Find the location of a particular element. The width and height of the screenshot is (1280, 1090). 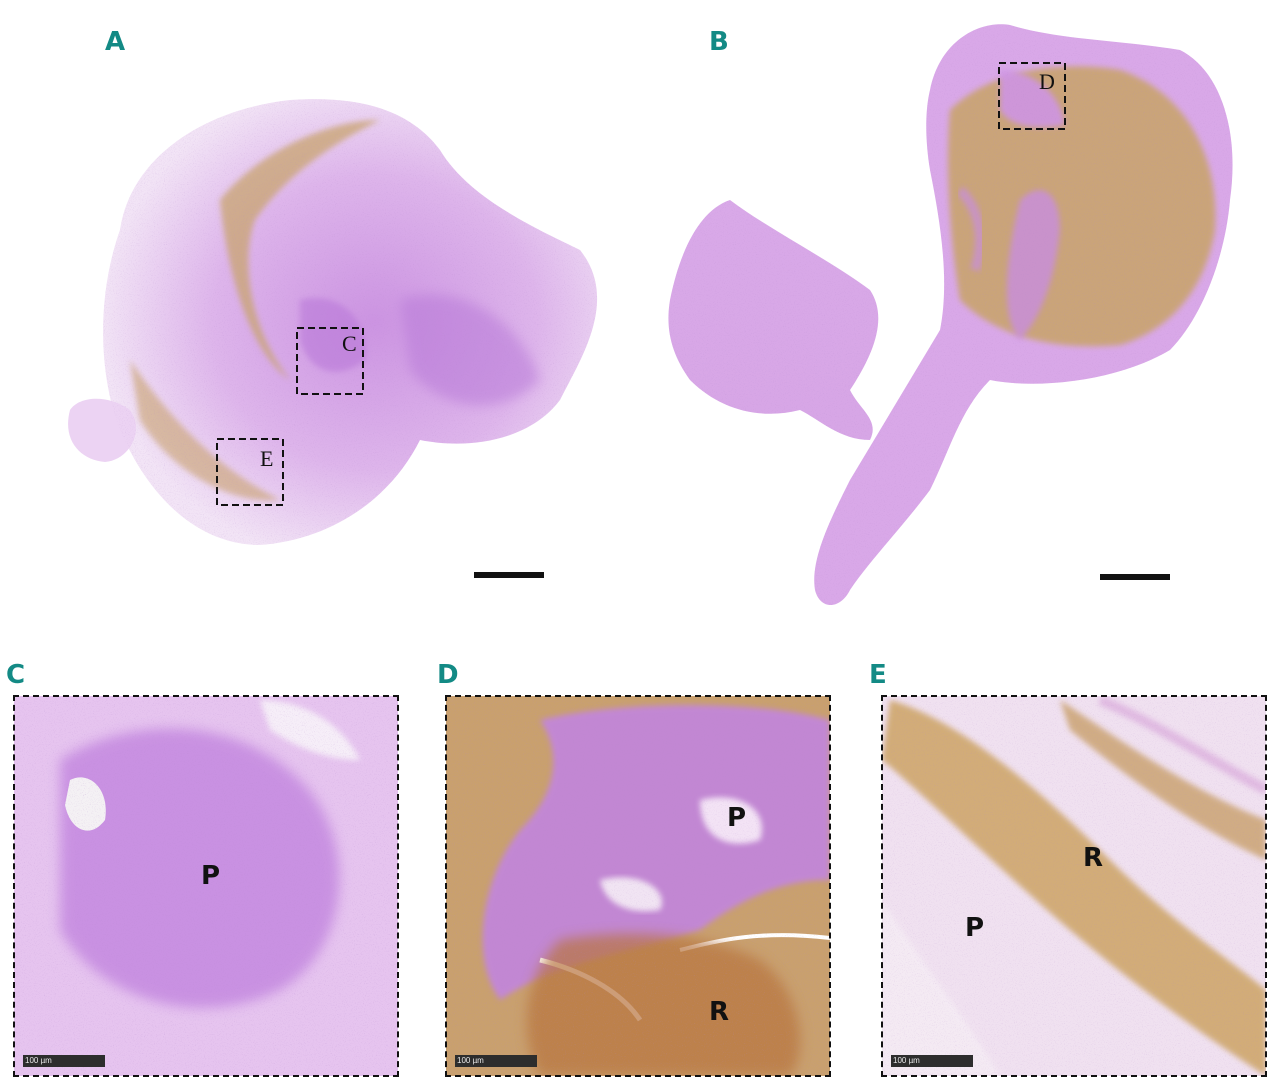

scale-text-e: 100 µm is located at coordinates (906, 1060).